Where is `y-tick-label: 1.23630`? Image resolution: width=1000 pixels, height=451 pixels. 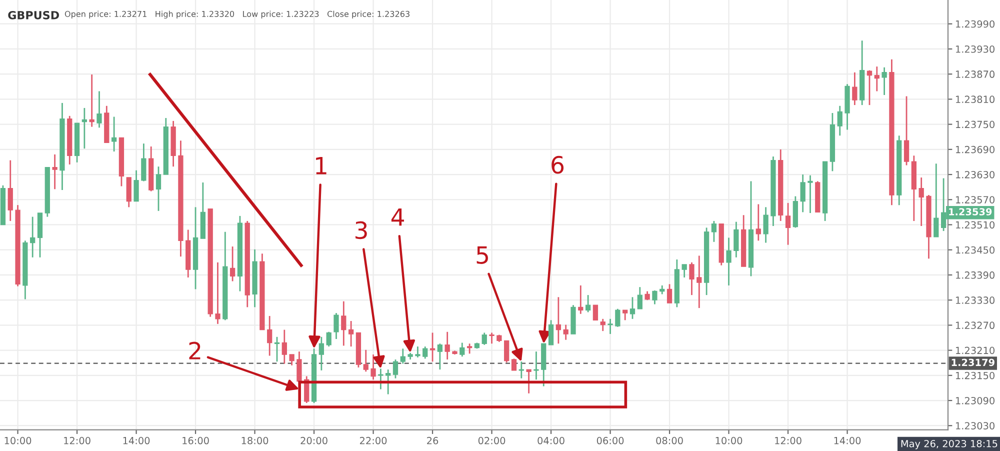 y-tick-label: 1.23630 is located at coordinates (975, 174).